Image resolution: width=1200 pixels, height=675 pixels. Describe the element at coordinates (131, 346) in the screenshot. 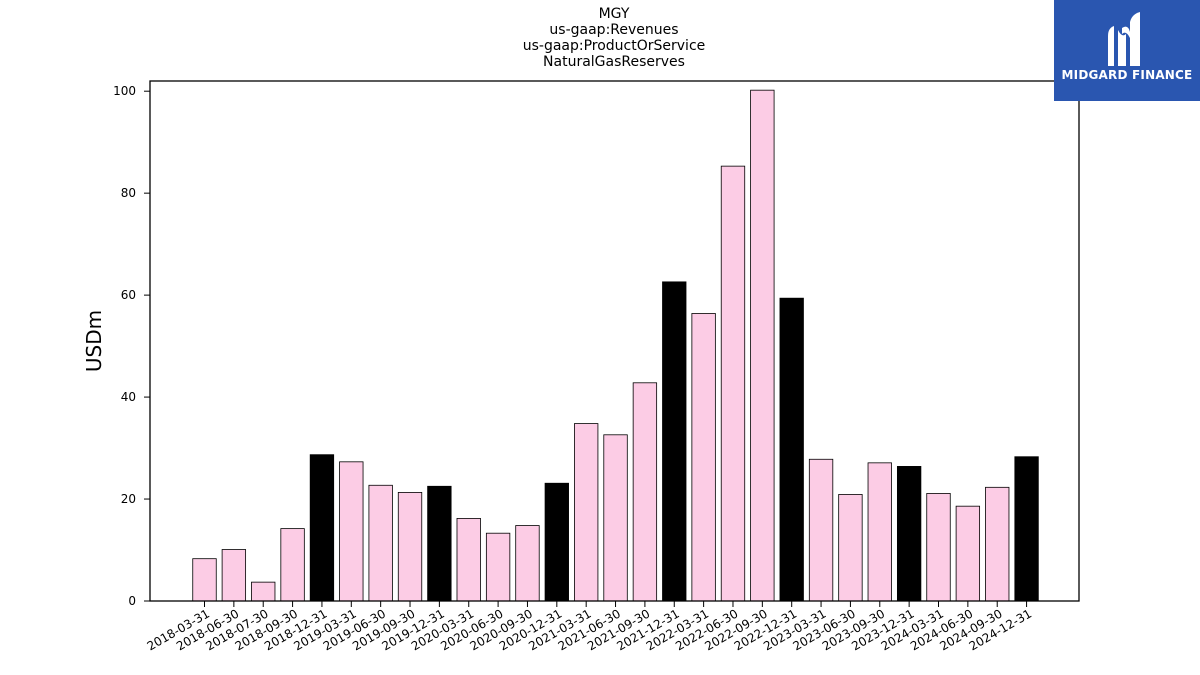

I see `y-axis: 0 20 40 60 80 100` at that location.